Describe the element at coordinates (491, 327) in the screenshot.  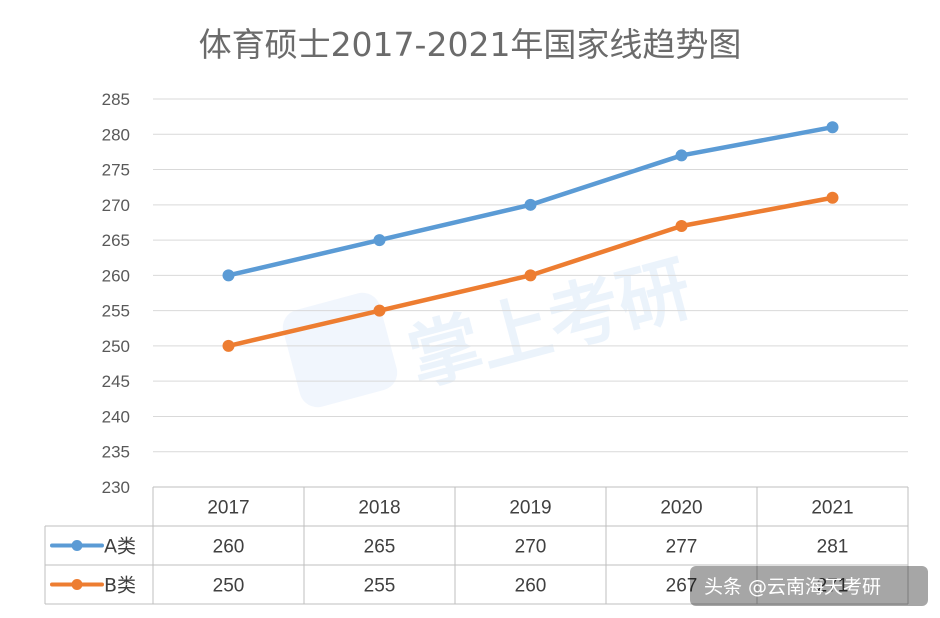
I see `watermark: 掌上考研` at that location.